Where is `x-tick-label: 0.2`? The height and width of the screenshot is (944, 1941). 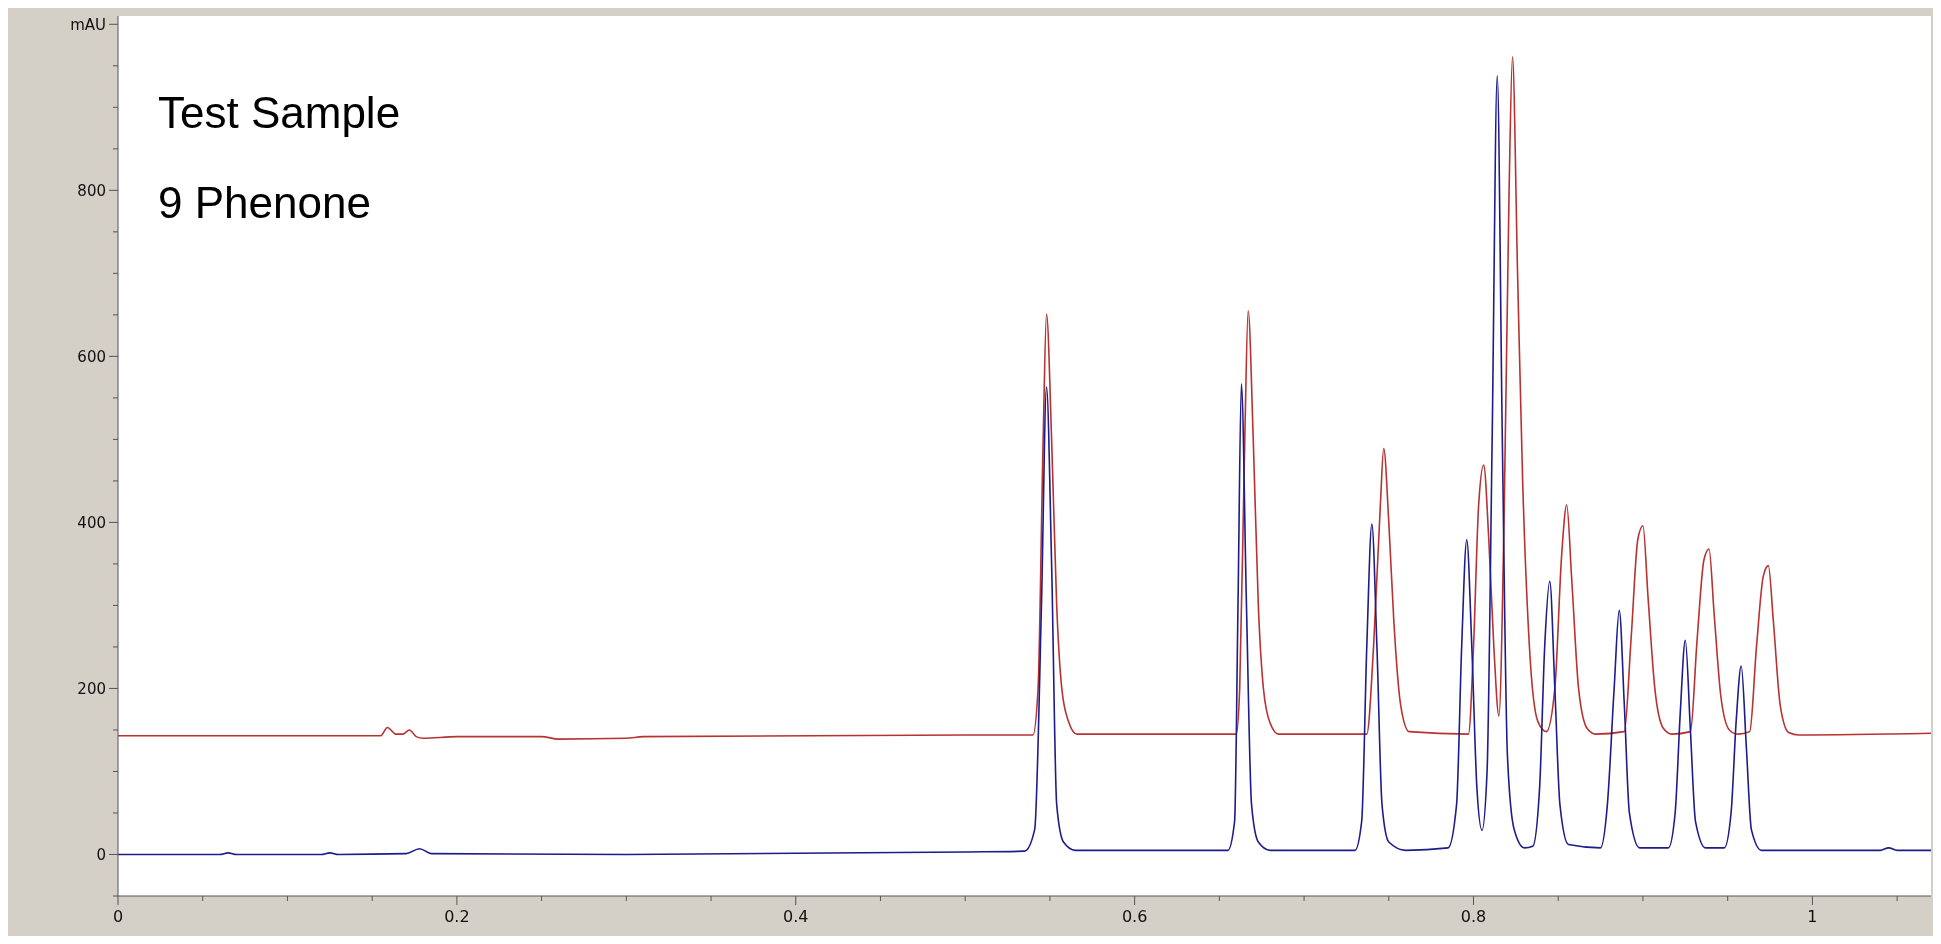
x-tick-label: 0.2 is located at coordinates (457, 916).